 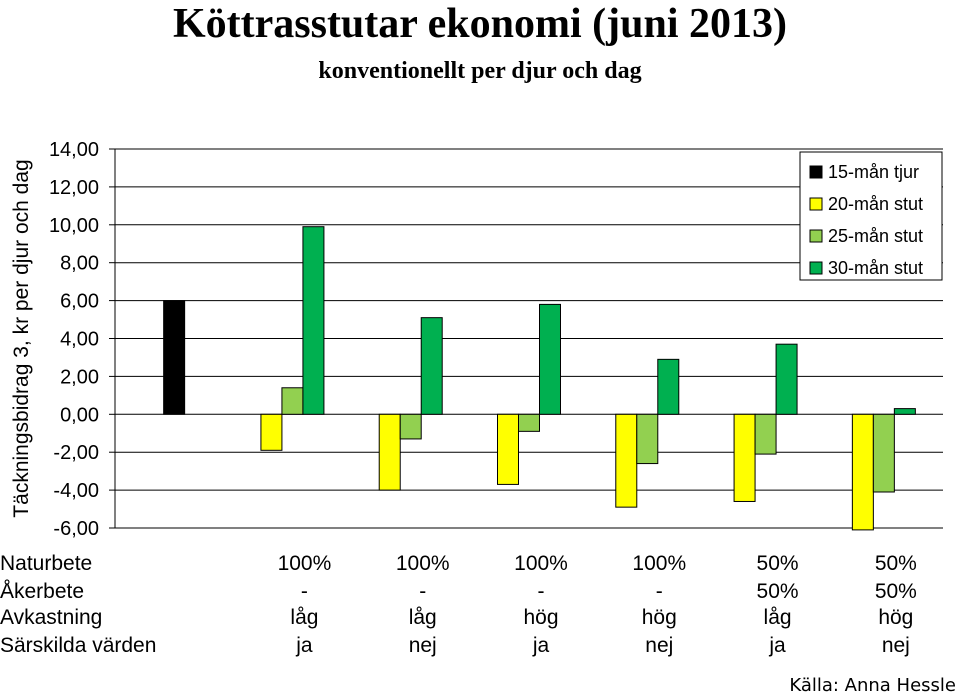 What do you see at coordinates (875, 268) in the screenshot?
I see `legend-entry: 30-mån stut` at bounding box center [875, 268].